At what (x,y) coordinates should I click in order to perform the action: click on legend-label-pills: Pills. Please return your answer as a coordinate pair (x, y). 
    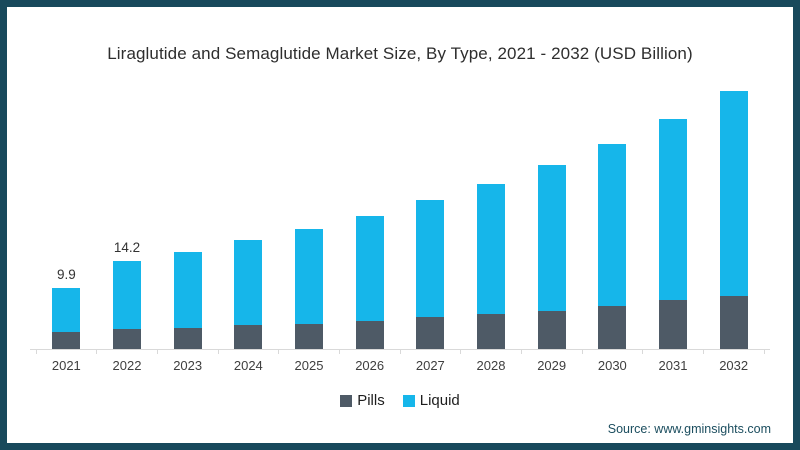
    Looking at the image, I should click on (371, 400).